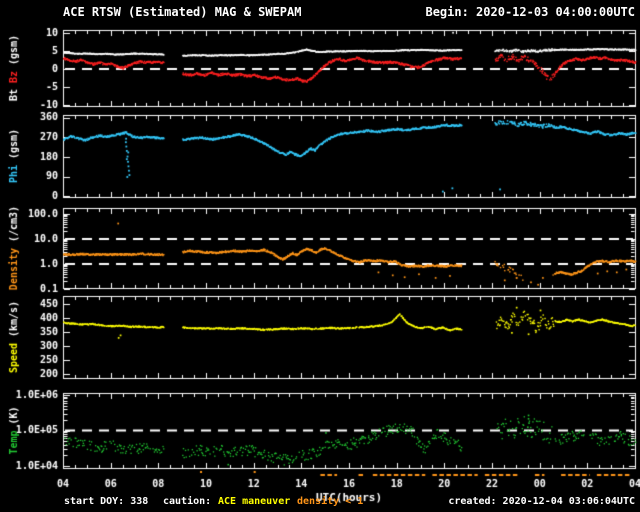 This screenshot has height=512, width=640. Describe the element at coordinates (182, 12) in the screenshot. I see `page-title: ACE RTSW (Estimated) MAG & SWEPAM` at that location.